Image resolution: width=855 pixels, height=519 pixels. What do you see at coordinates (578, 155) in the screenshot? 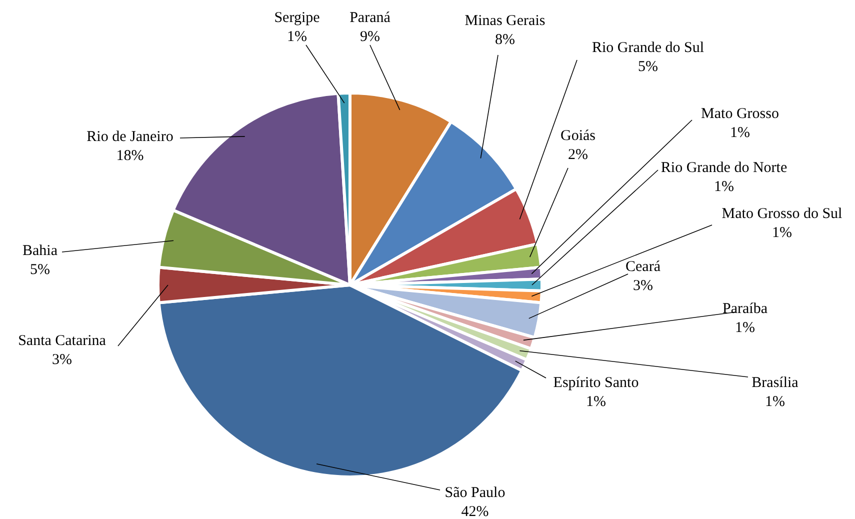
I see `data-label: 2%` at bounding box center [578, 155].